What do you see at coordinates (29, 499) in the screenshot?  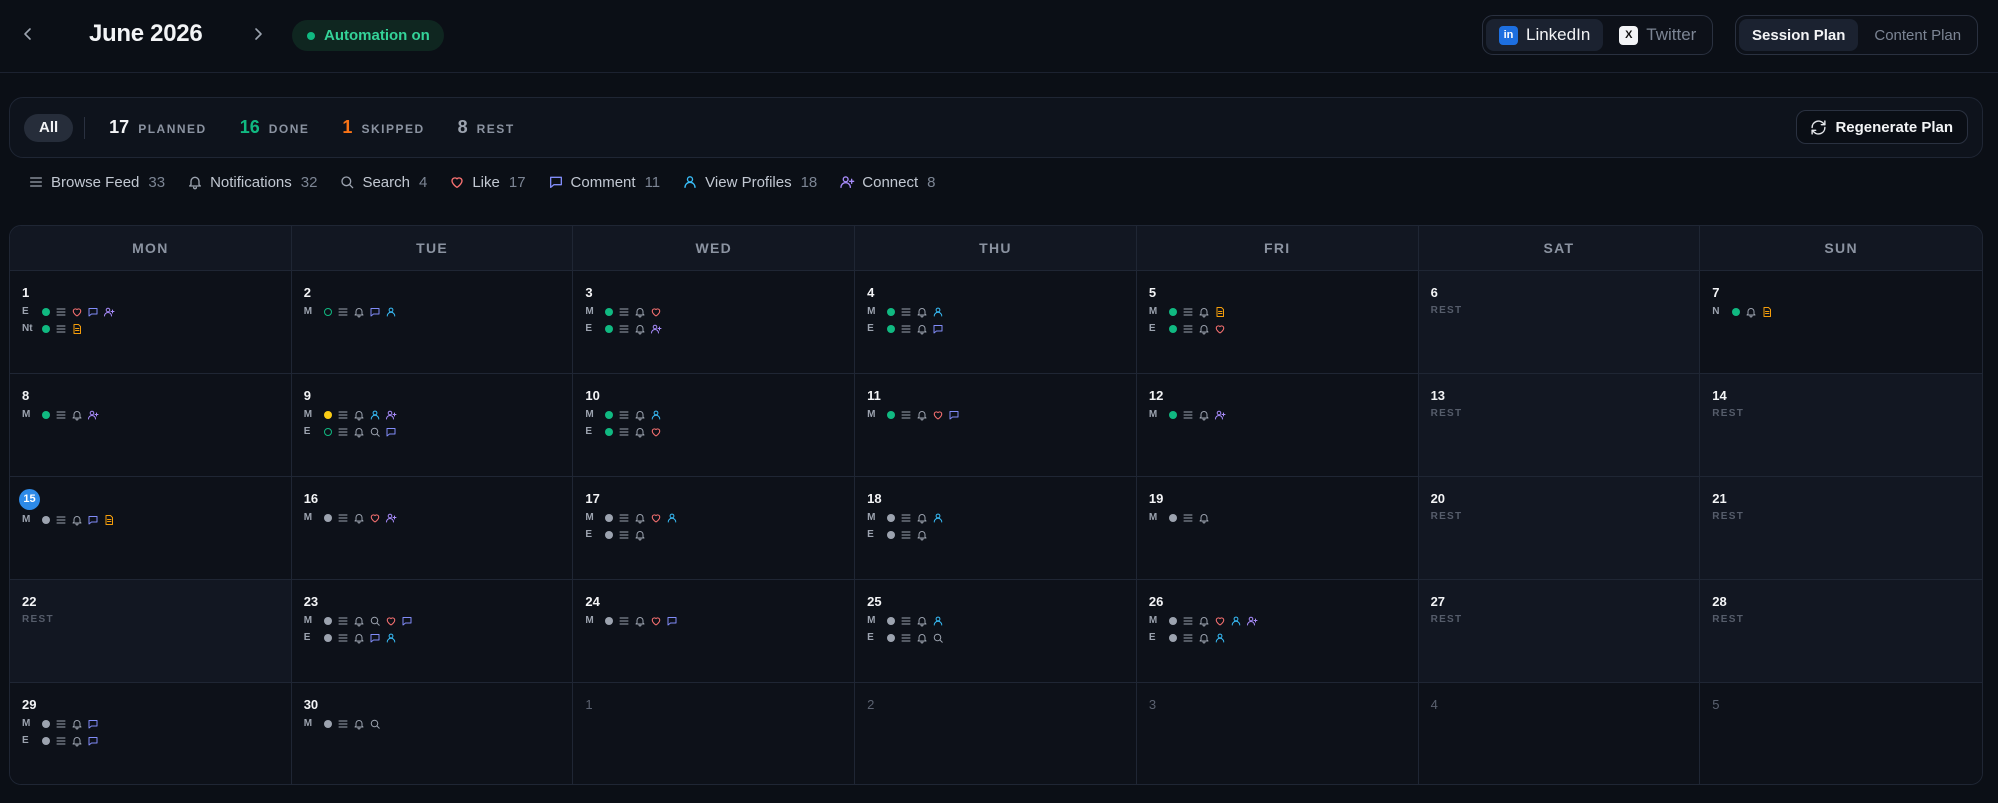 I see `today-day-number: 15` at bounding box center [29, 499].